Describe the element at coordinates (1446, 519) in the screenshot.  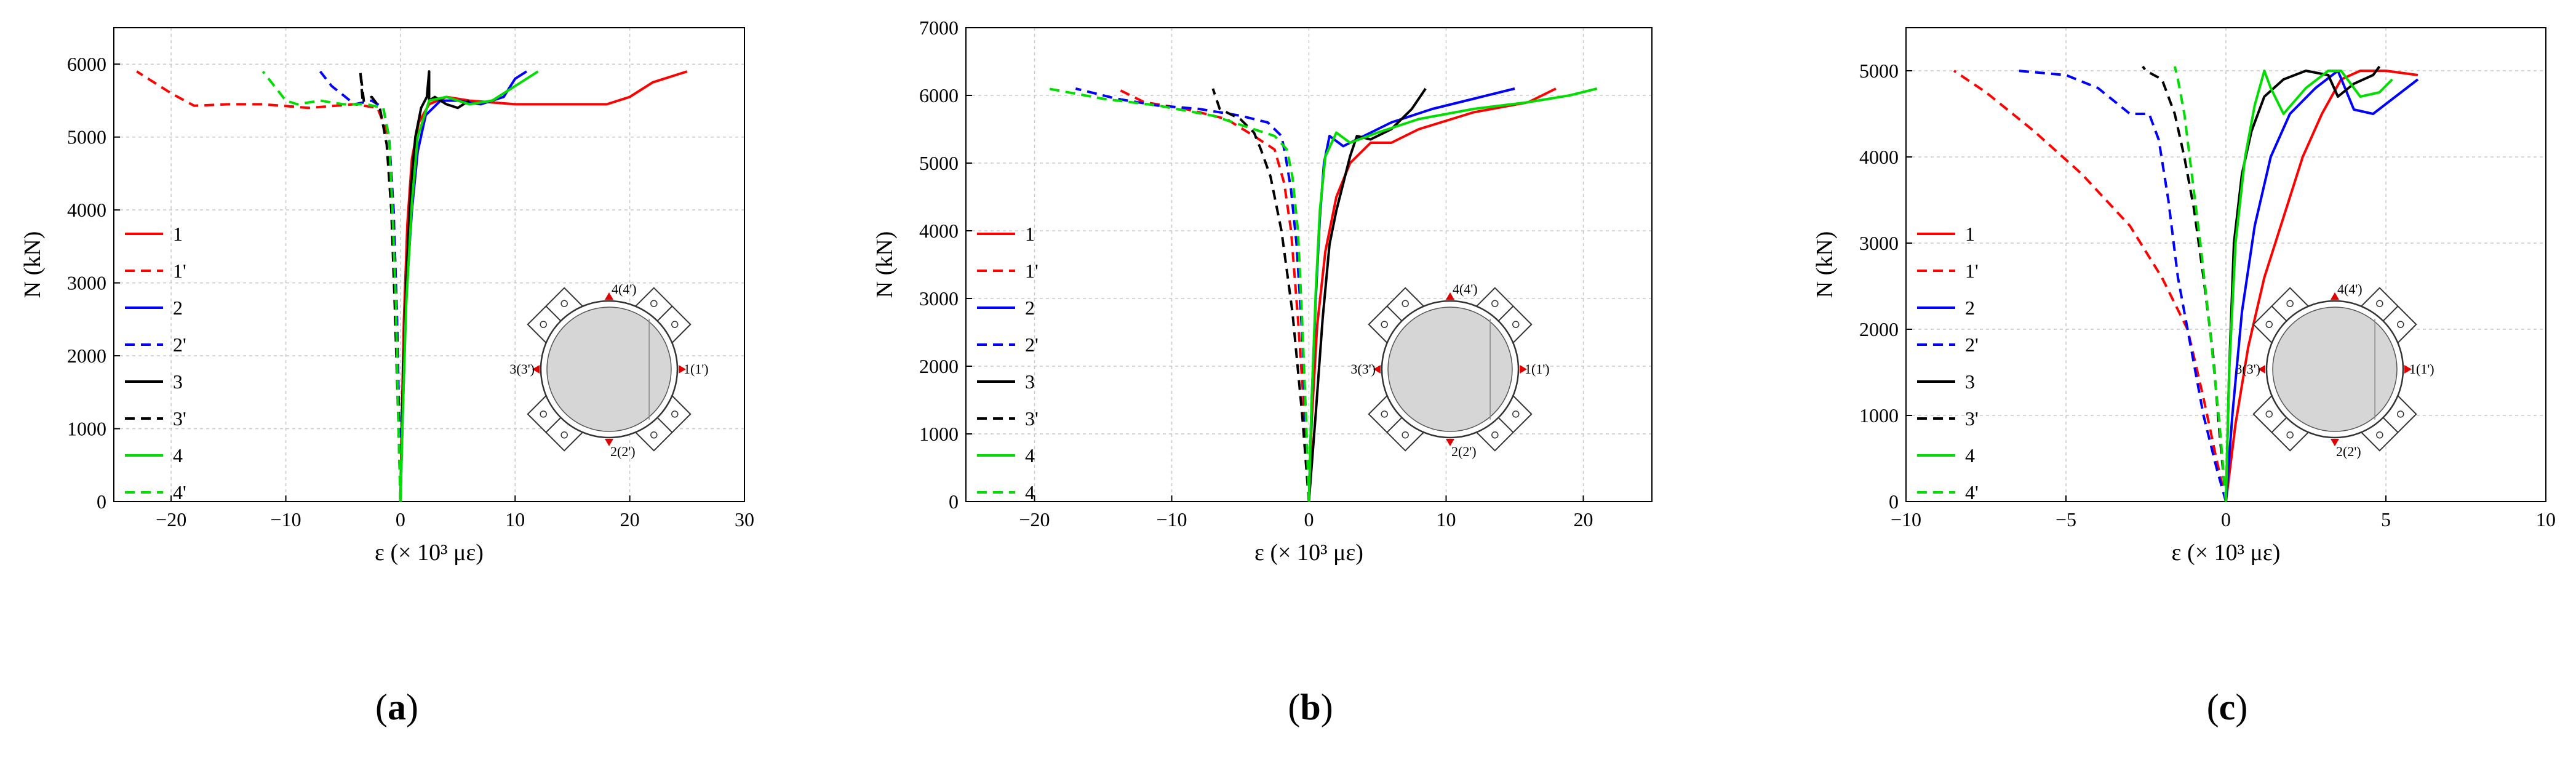
I see `x-tick-label: 10` at that location.